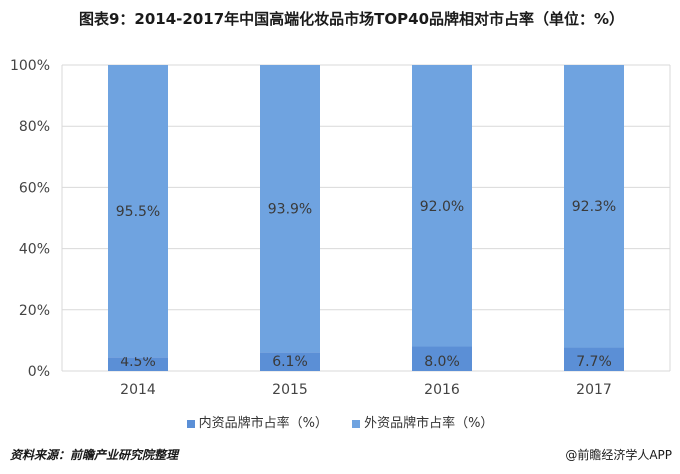  I want to click on legend-label-domestic: 内资品牌市占率（%）, so click(263, 423).